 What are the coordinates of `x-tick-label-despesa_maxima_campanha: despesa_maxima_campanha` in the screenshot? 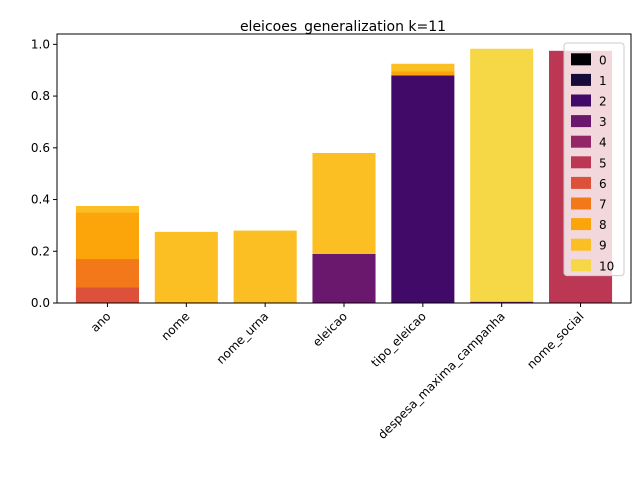 It's located at (441, 375).